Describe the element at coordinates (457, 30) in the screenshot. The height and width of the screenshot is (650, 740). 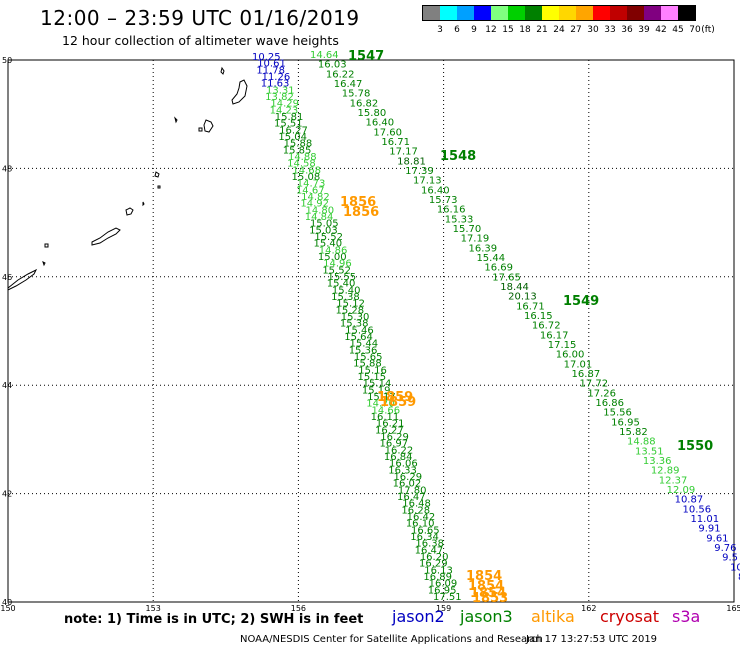
I see `legend-label: 6` at that location.